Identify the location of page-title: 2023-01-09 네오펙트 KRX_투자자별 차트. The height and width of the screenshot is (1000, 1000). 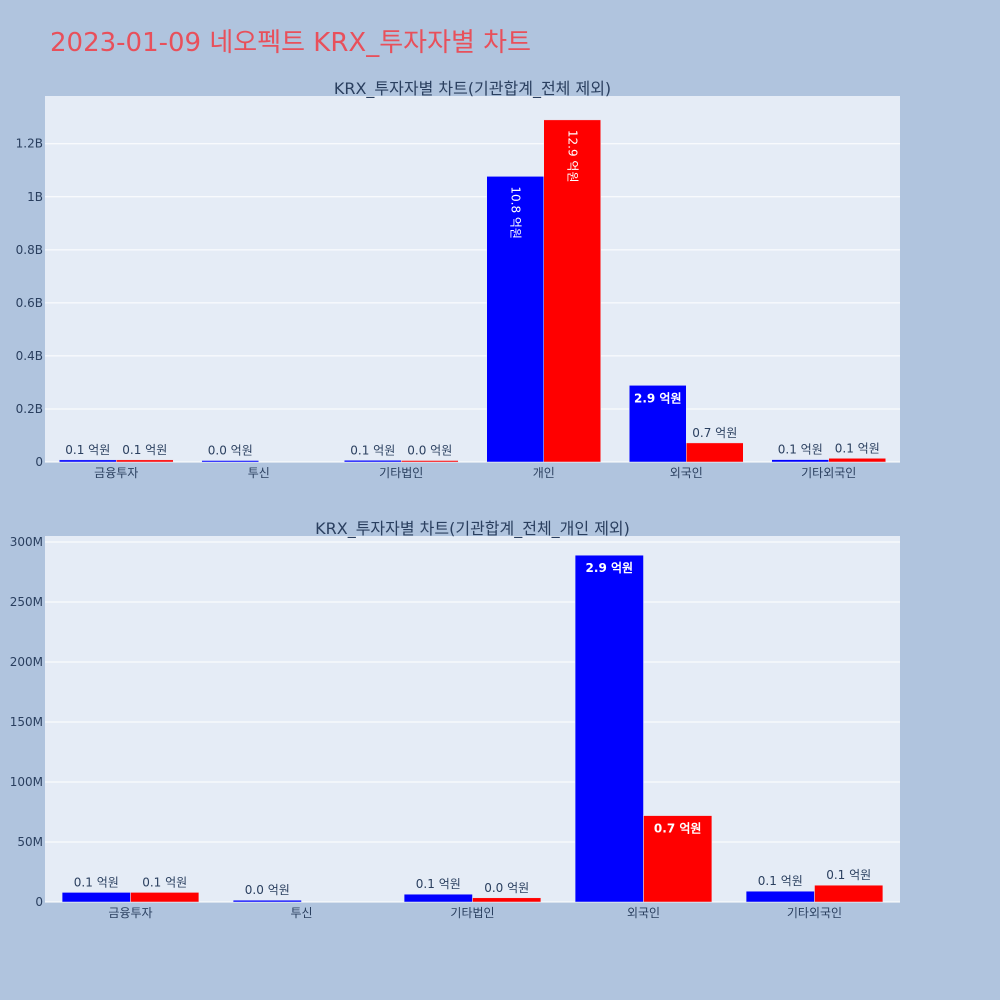
(291, 43).